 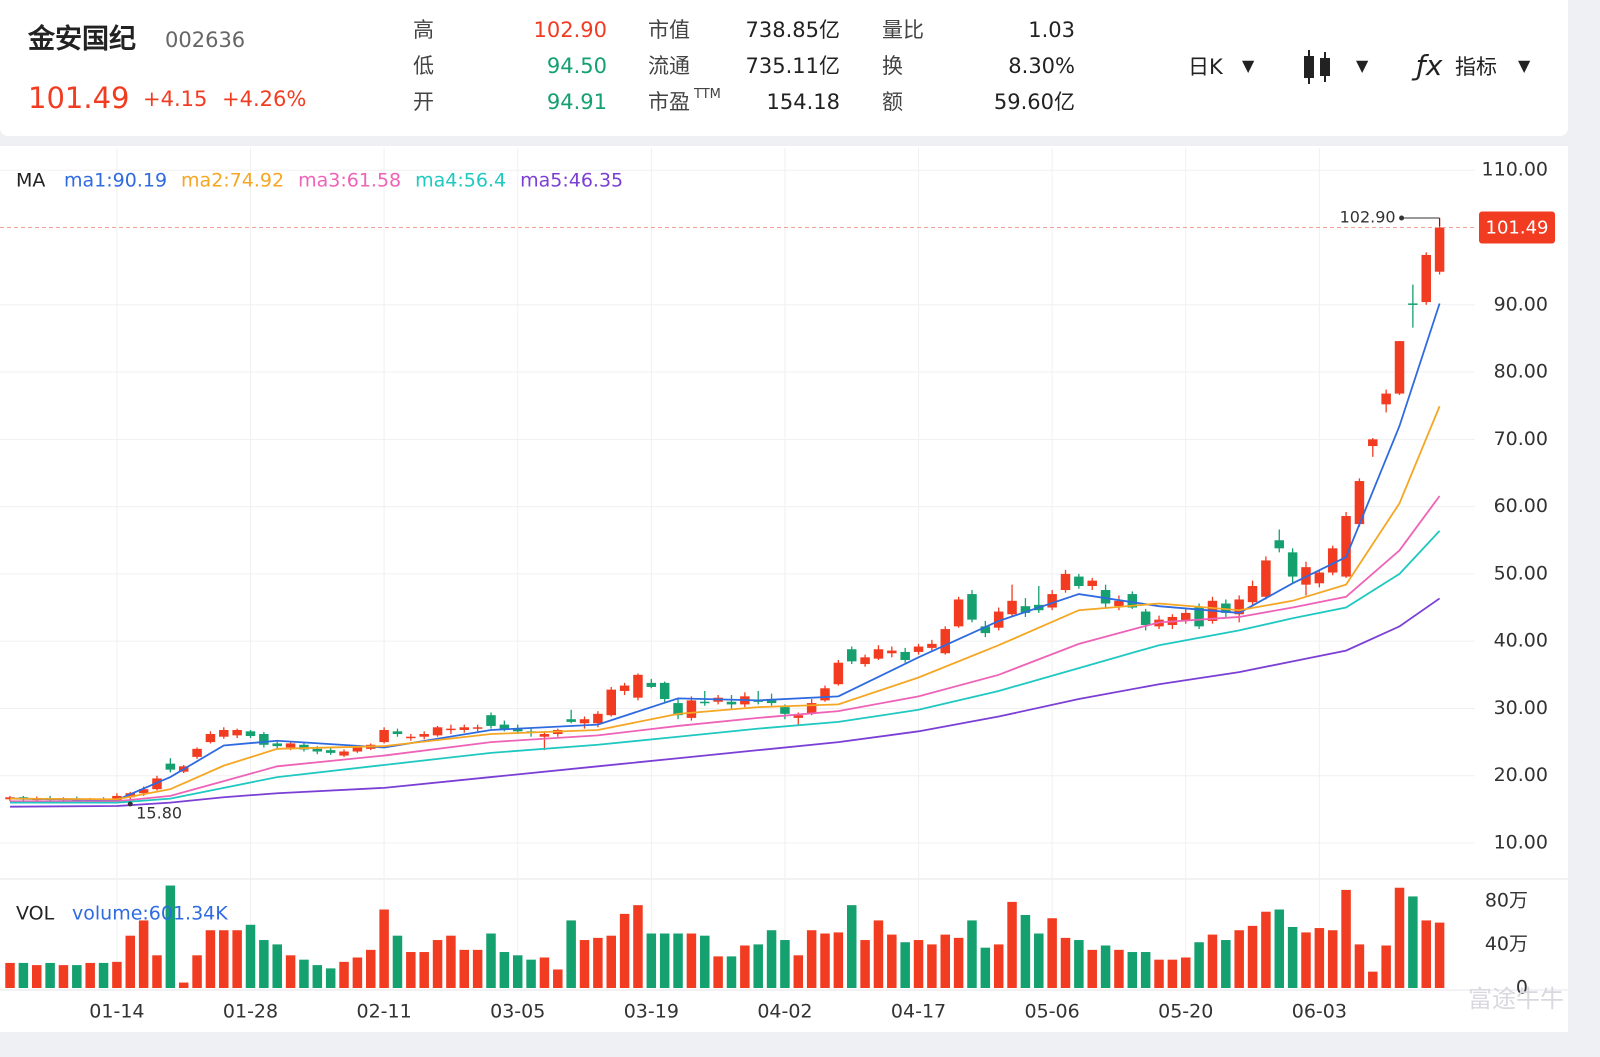 What do you see at coordinates (1521, 708) in the screenshot?
I see `y-tick-label: 30.00` at bounding box center [1521, 708].